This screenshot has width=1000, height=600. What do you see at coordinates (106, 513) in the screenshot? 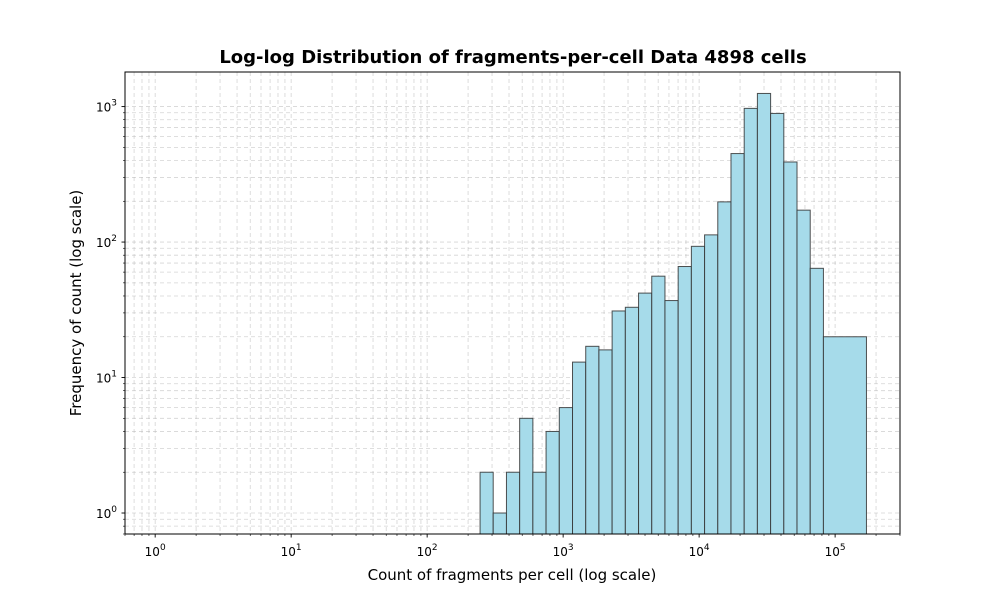
I see `y-tick-label: 10⁰` at bounding box center [106, 513].